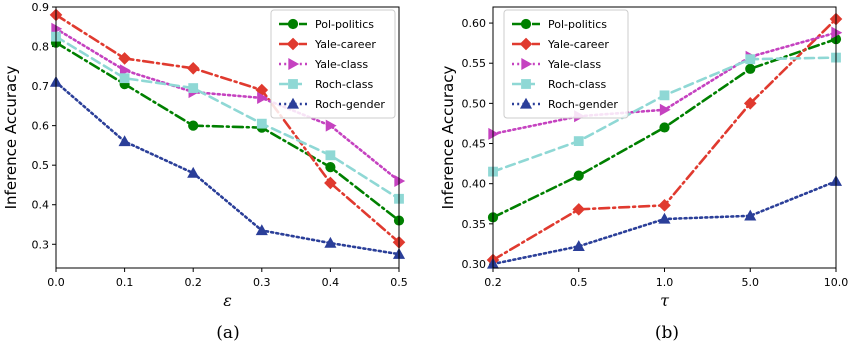 The image size is (853, 350). I want to click on legend-box, so click(566, 64).